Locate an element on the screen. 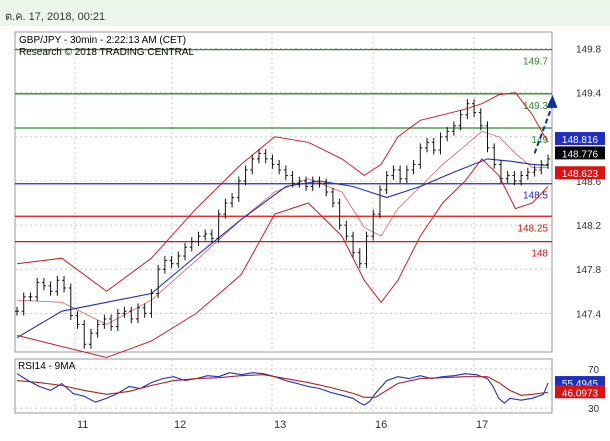 The width and height of the screenshot is (610, 441). projection-arrow is located at coordinates (545, 124).